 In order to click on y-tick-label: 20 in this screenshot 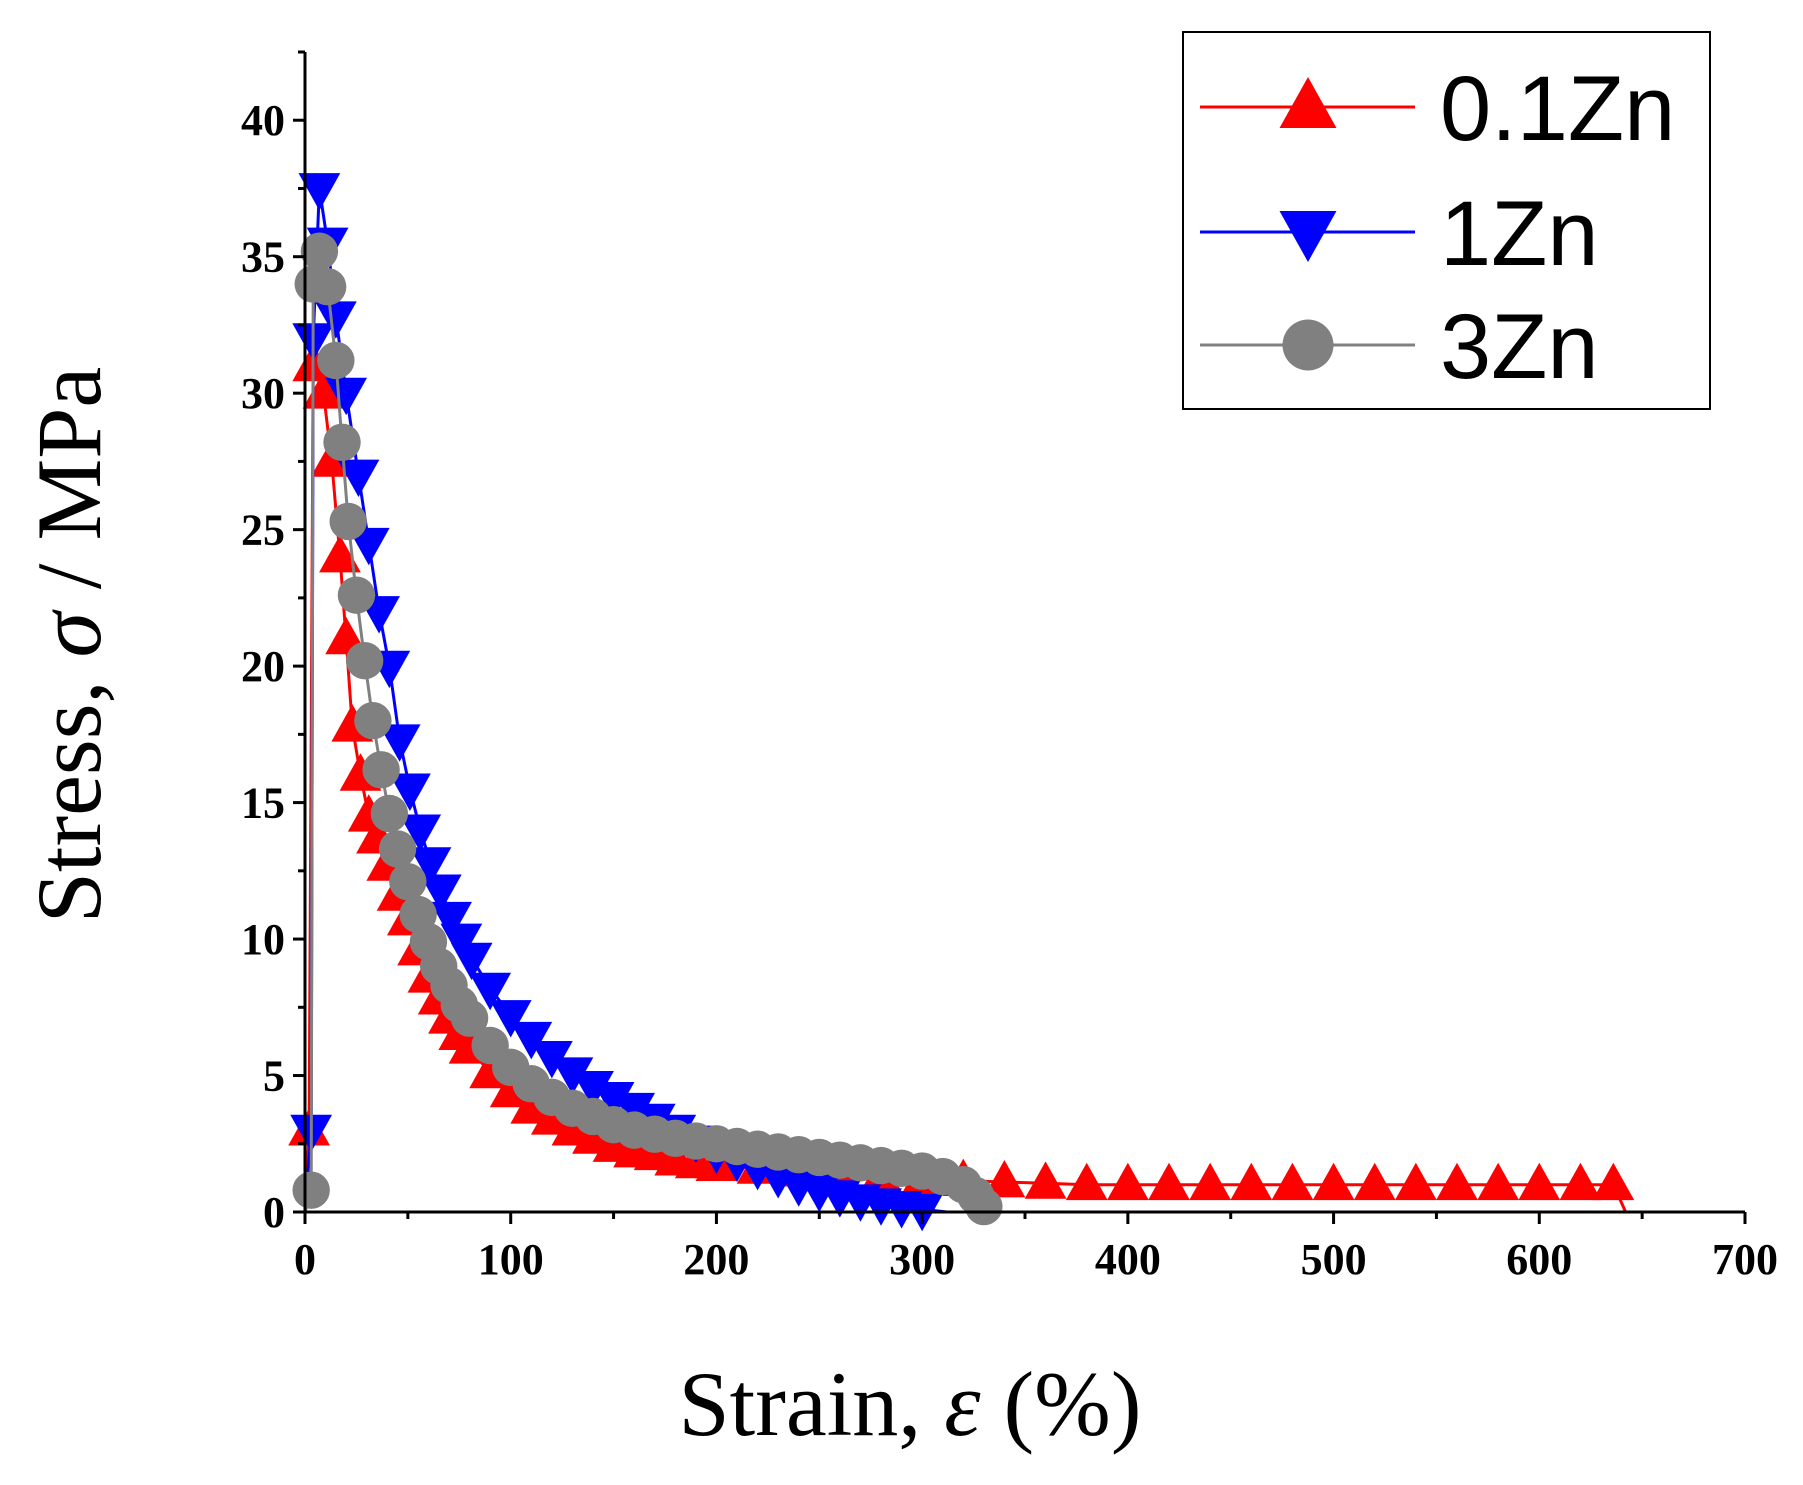, I will do `click(263, 666)`.